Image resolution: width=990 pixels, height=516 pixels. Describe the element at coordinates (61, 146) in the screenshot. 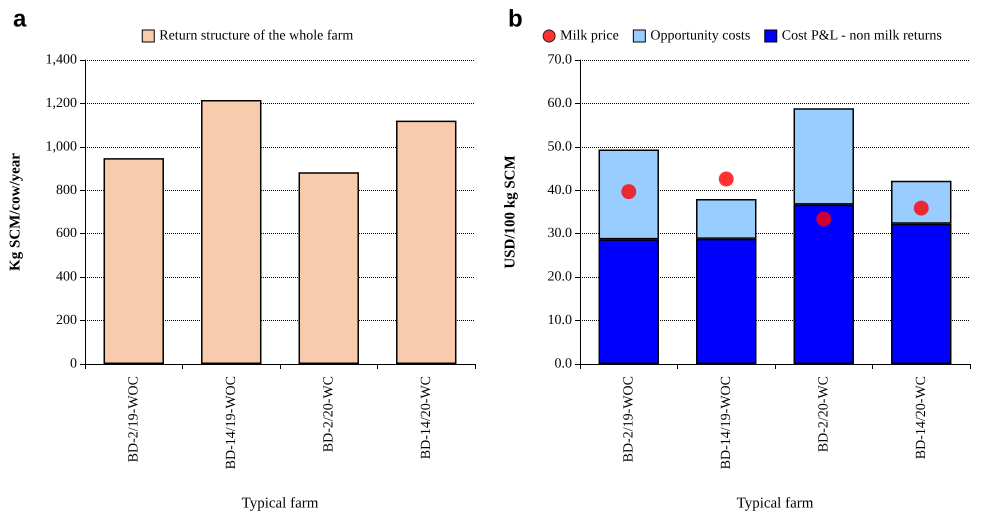

I see `y-tick-label: 1,000` at that location.